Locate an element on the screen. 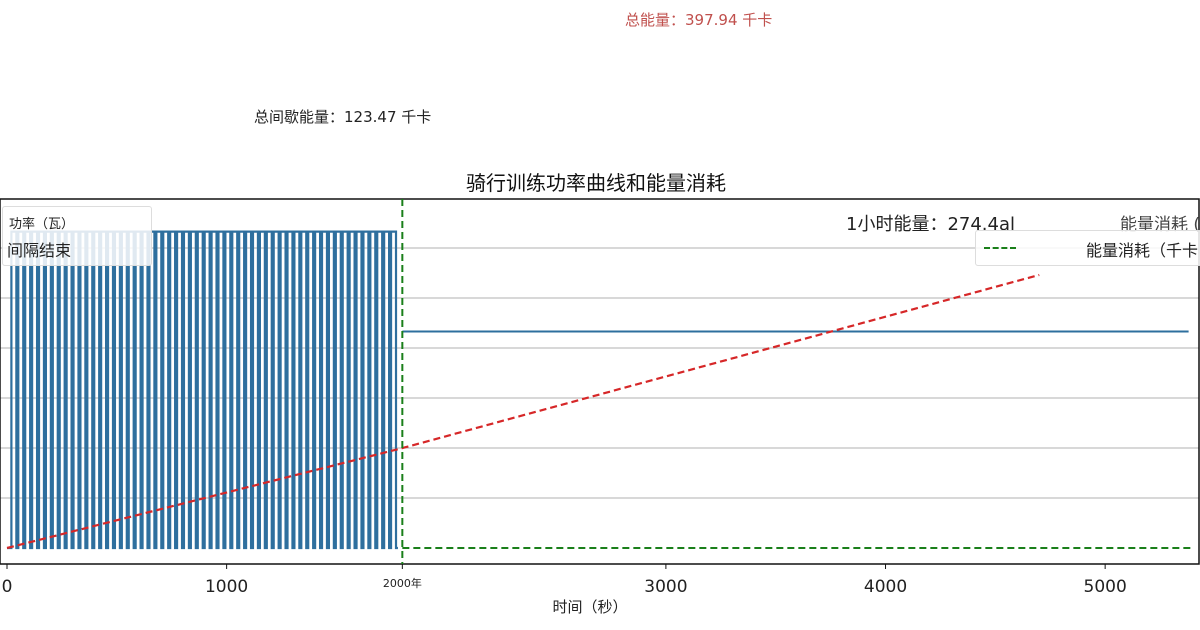  legend-interval-end-label: 间隔结束 is located at coordinates (39, 250).